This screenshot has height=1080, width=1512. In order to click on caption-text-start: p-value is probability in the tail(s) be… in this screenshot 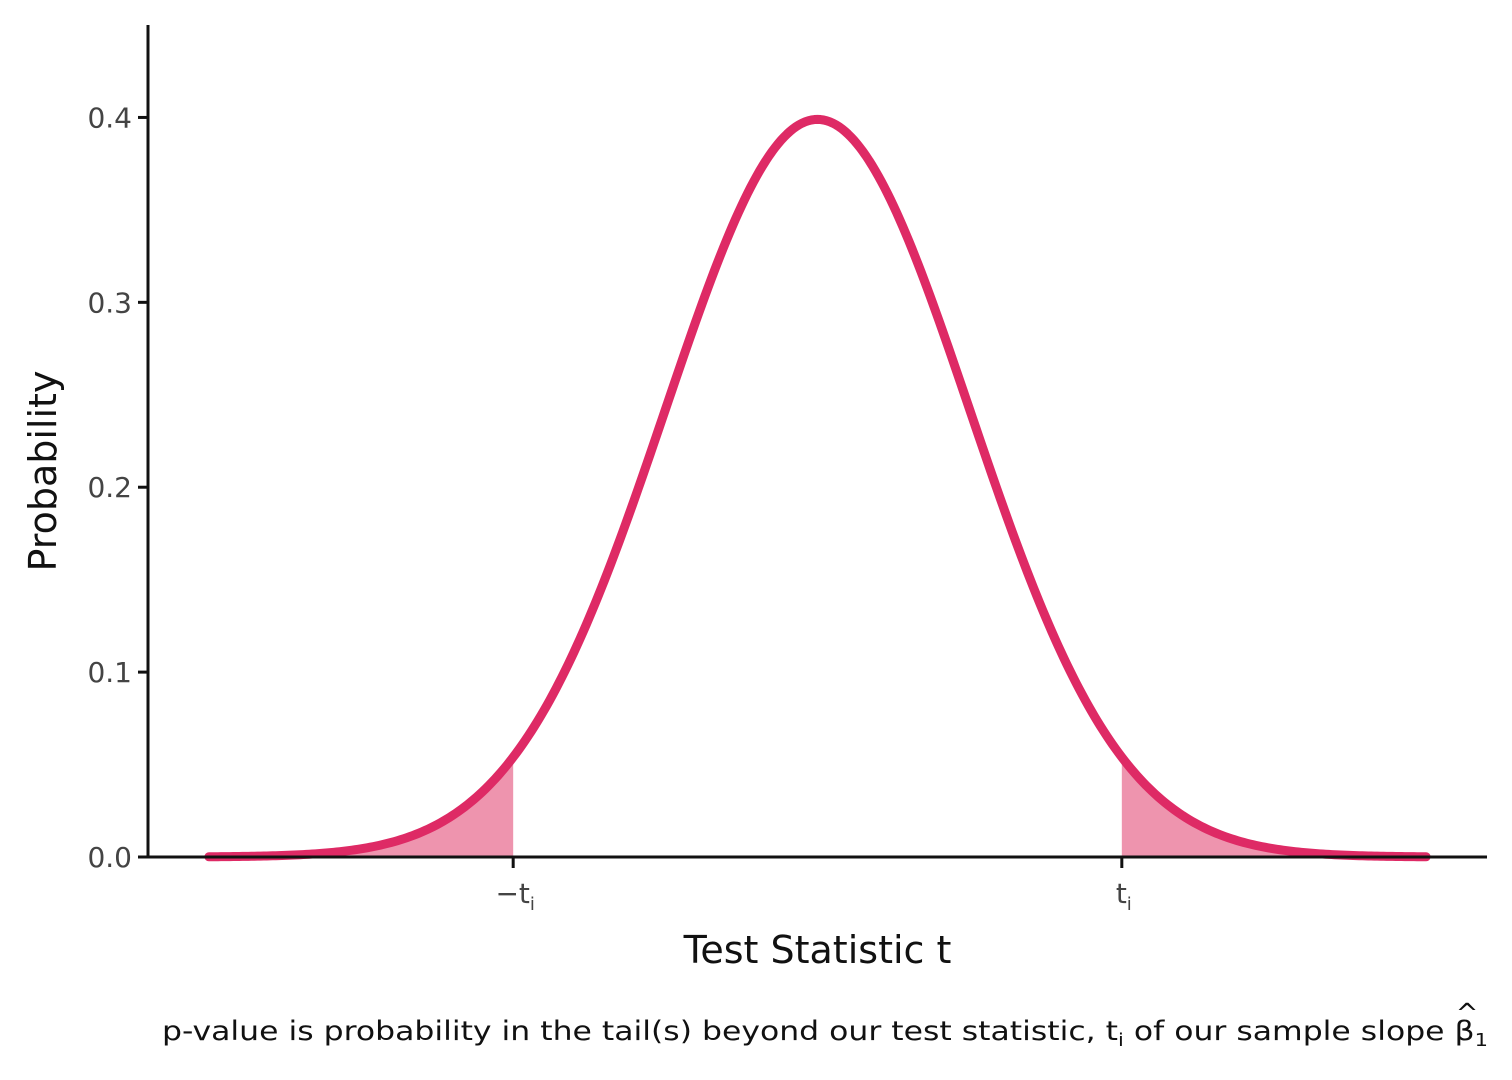, I will do `click(640, 1031)`.